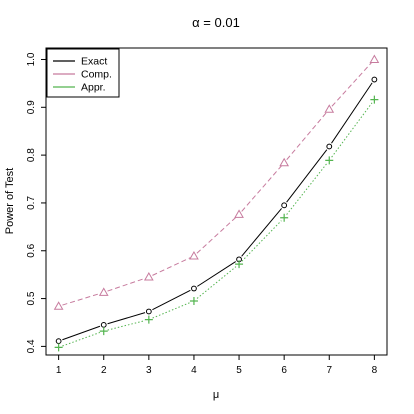 Image resolution: width=414 pixels, height=414 pixels. What do you see at coordinates (31, 203) in the screenshot?
I see `y-tick-label: 0.7` at bounding box center [31, 203].